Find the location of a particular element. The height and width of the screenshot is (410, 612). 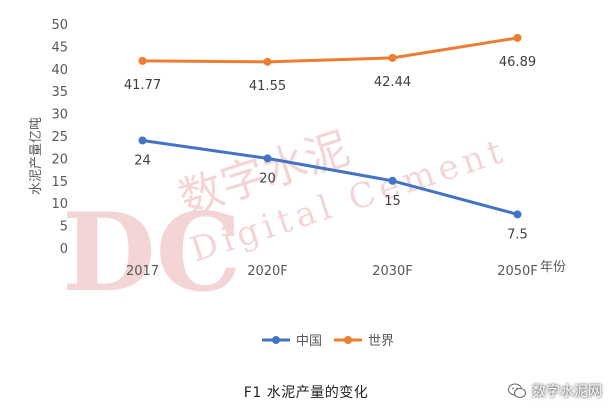

legend-label: 世界 is located at coordinates (381, 341).